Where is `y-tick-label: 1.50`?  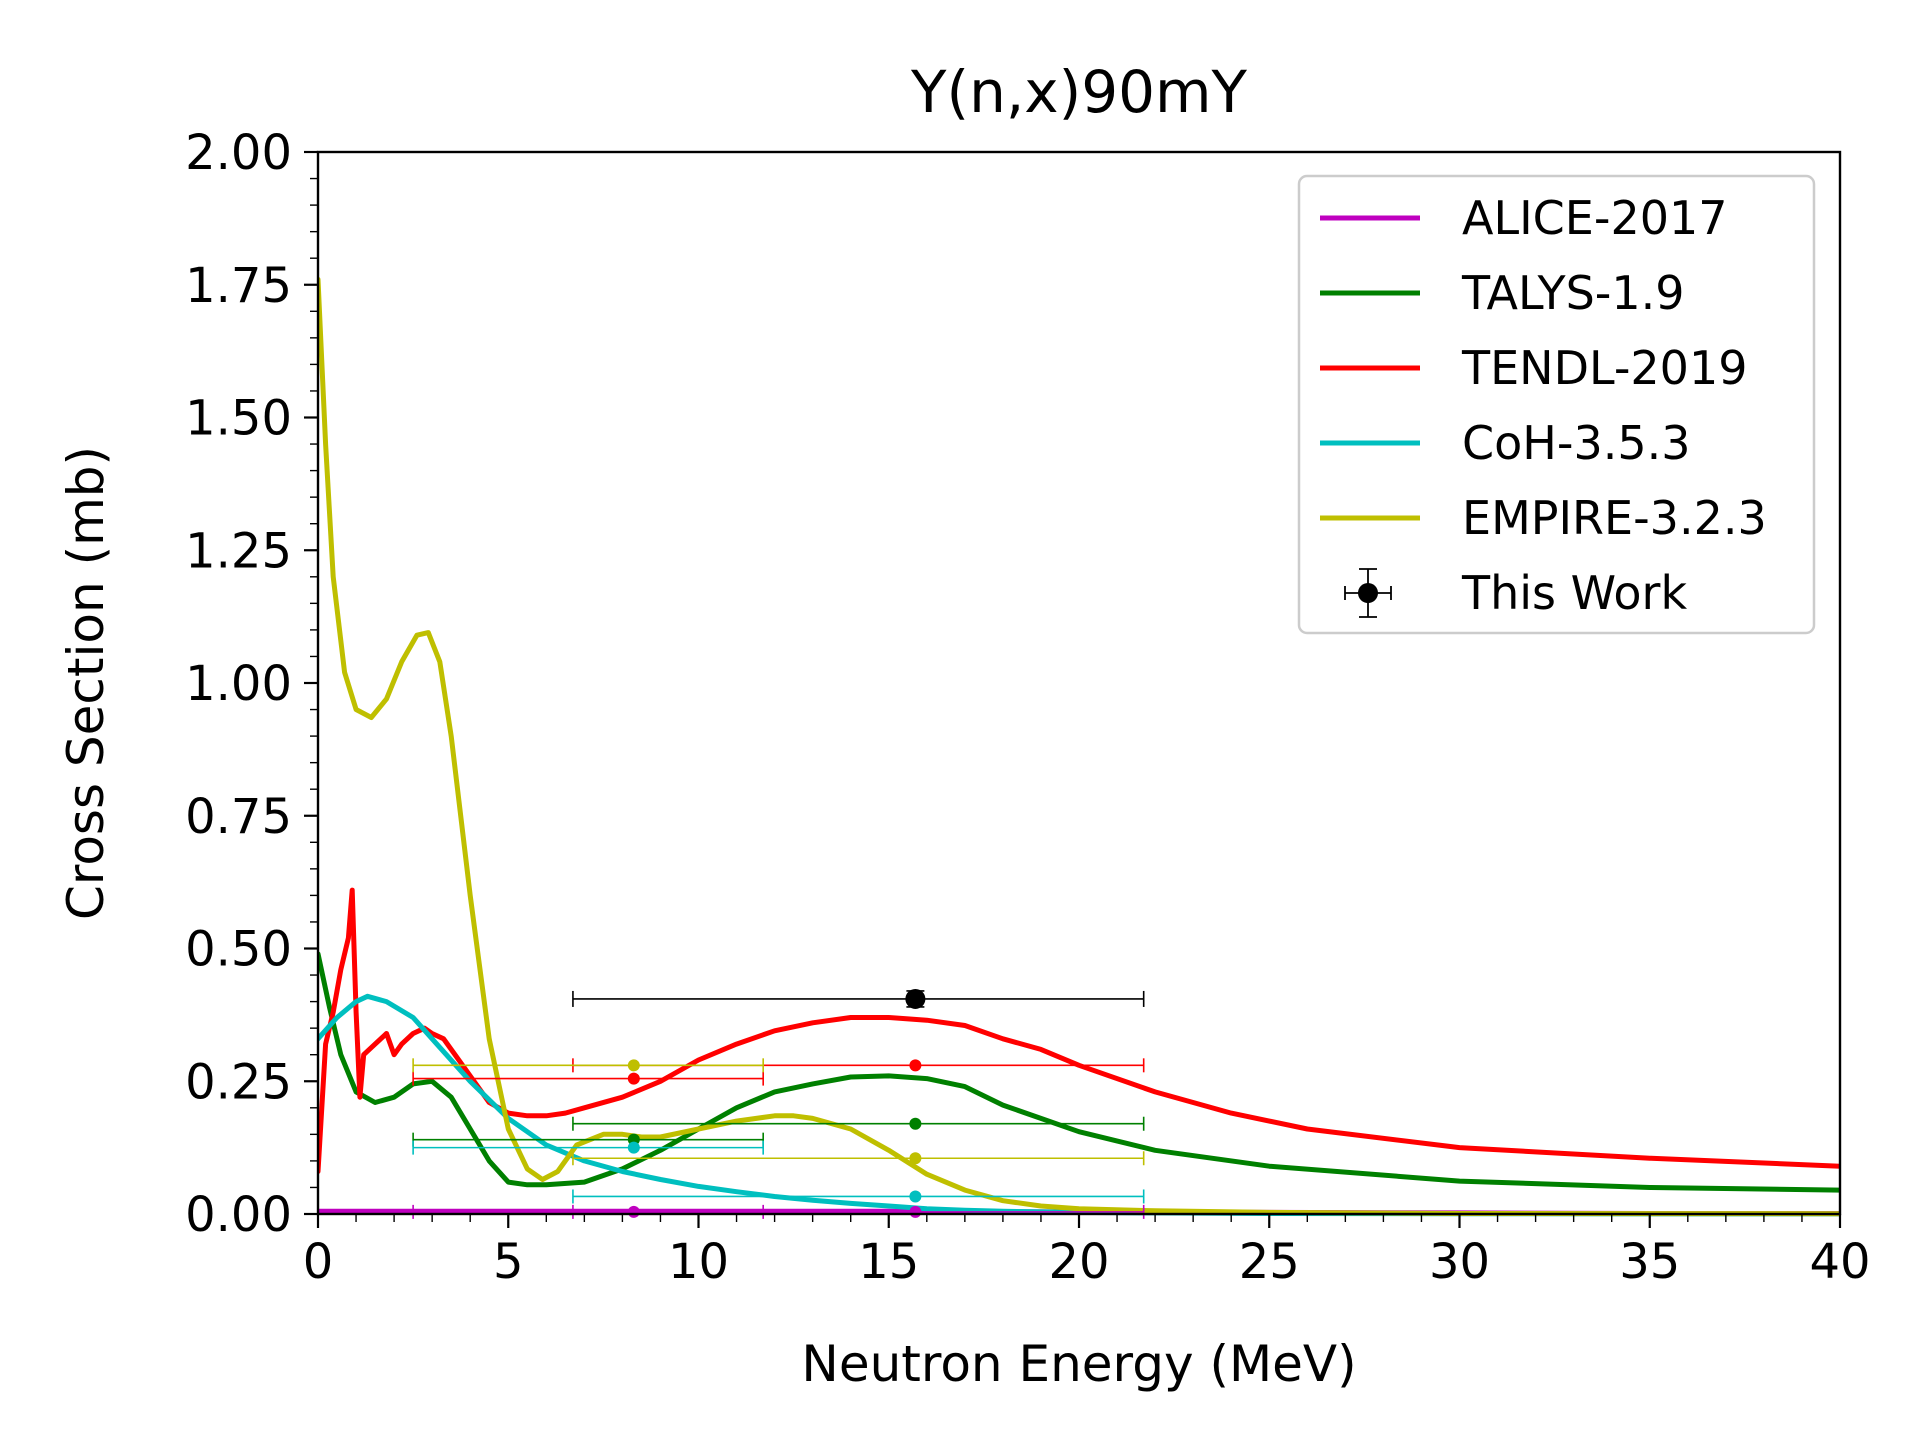 y-tick-label: 1.50 is located at coordinates (238, 419).